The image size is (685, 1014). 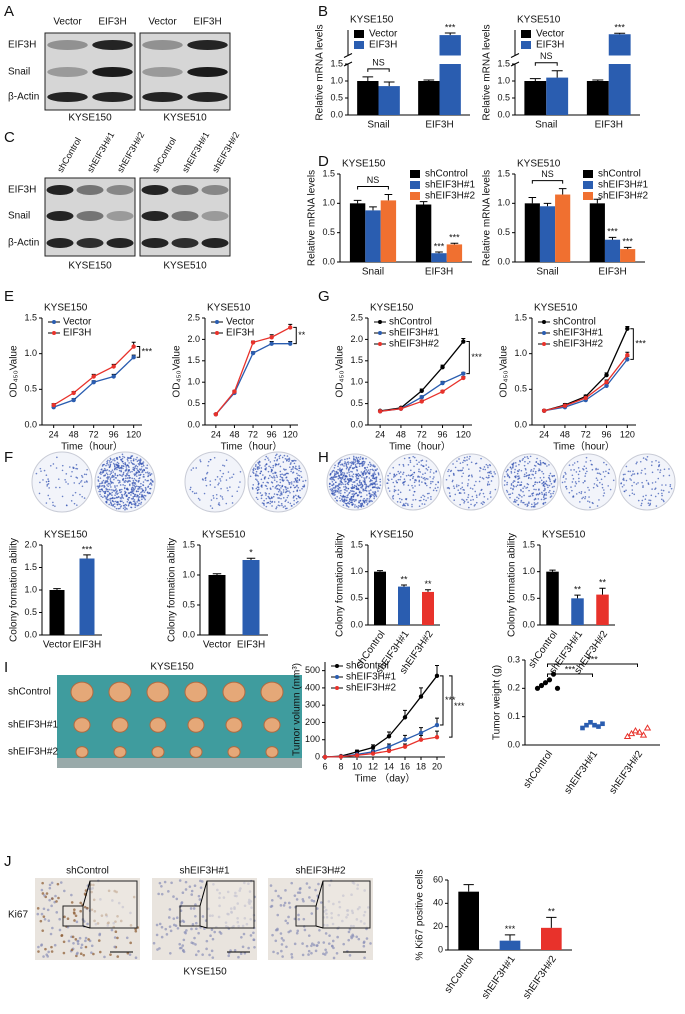 I want to click on series-line, so click(x=585, y=384).